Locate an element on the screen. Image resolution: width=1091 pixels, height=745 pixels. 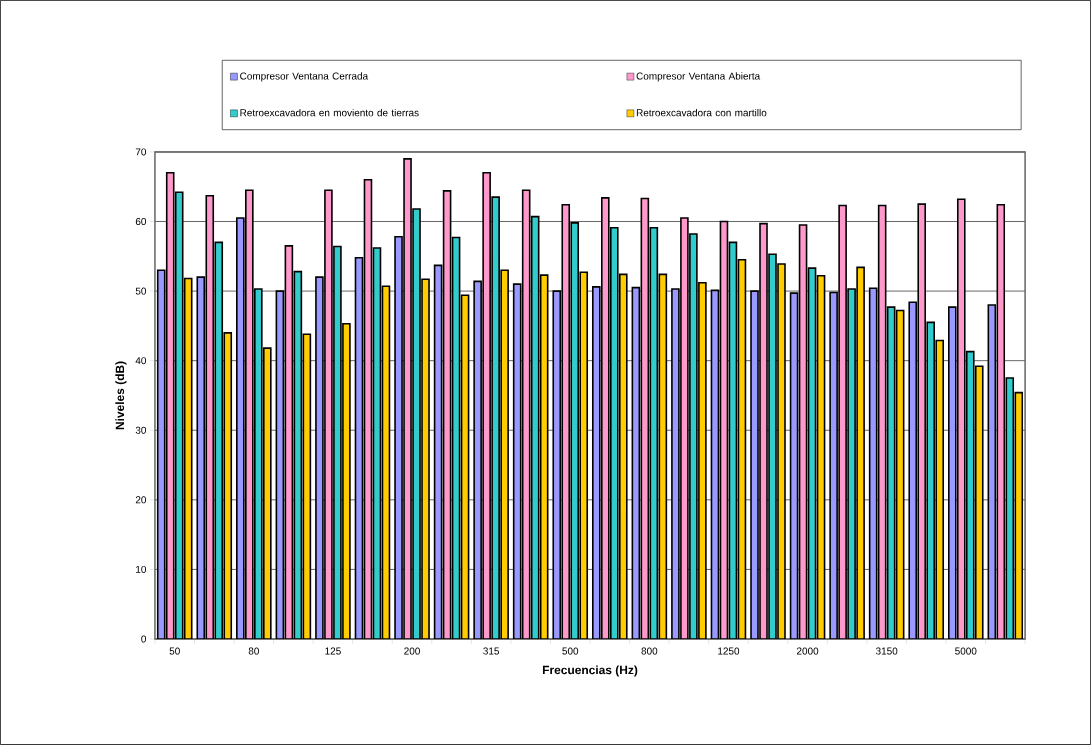
y-tick-label: 50 is located at coordinates (141, 291).